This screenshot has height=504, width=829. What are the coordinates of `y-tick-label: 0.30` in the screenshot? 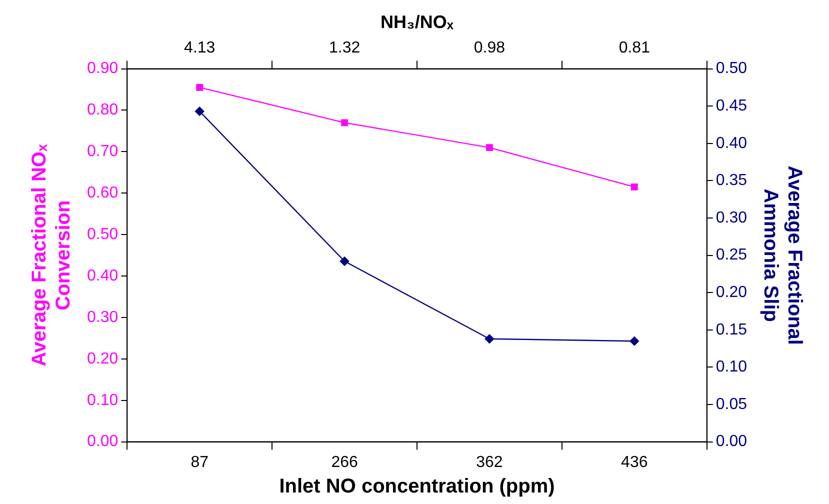 It's located at (102, 317).